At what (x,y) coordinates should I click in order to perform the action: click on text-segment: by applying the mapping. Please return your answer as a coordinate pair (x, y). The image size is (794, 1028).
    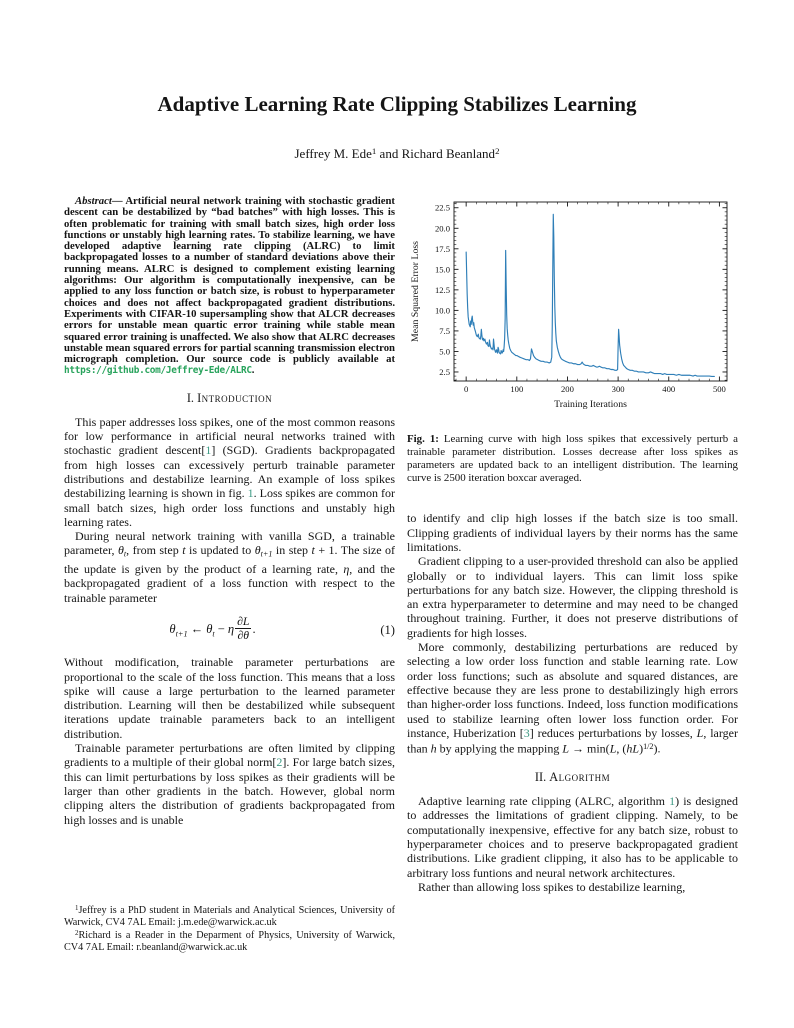
    Looking at the image, I should click on (499, 748).